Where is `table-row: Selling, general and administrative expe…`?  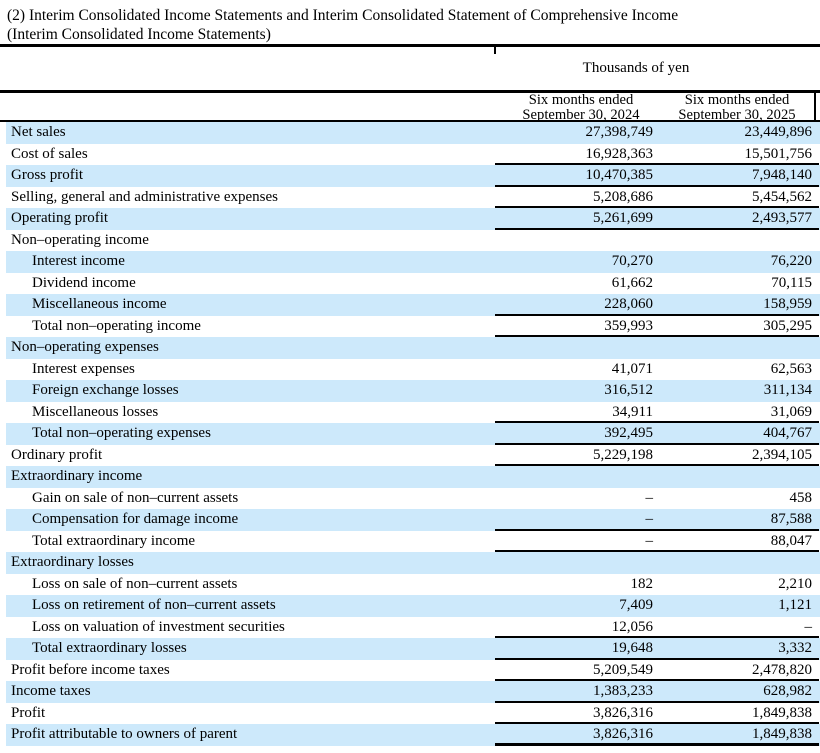
table-row: Selling, general and administrative expe… is located at coordinates (413, 197).